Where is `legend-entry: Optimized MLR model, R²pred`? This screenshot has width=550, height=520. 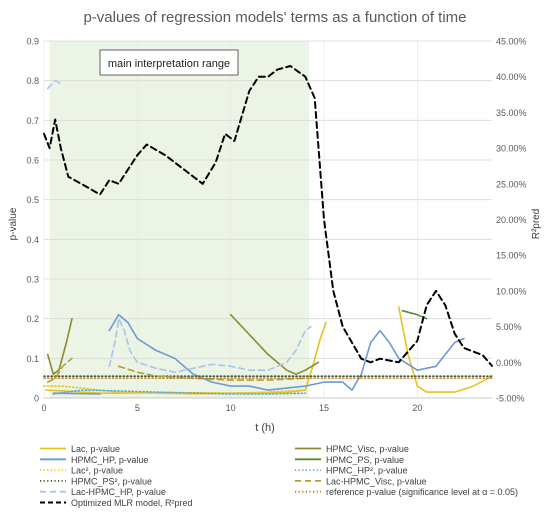
legend-entry: Optimized MLR model, R²pred is located at coordinates (132, 503).